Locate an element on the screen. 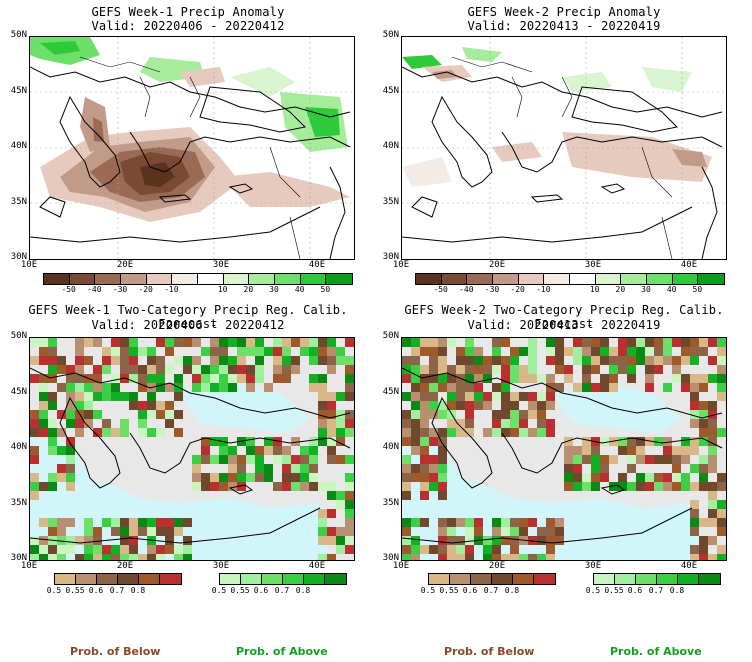 The height and width of the screenshot is (662, 752). anomaly-tick-label: -20 is located at coordinates (517, 289).